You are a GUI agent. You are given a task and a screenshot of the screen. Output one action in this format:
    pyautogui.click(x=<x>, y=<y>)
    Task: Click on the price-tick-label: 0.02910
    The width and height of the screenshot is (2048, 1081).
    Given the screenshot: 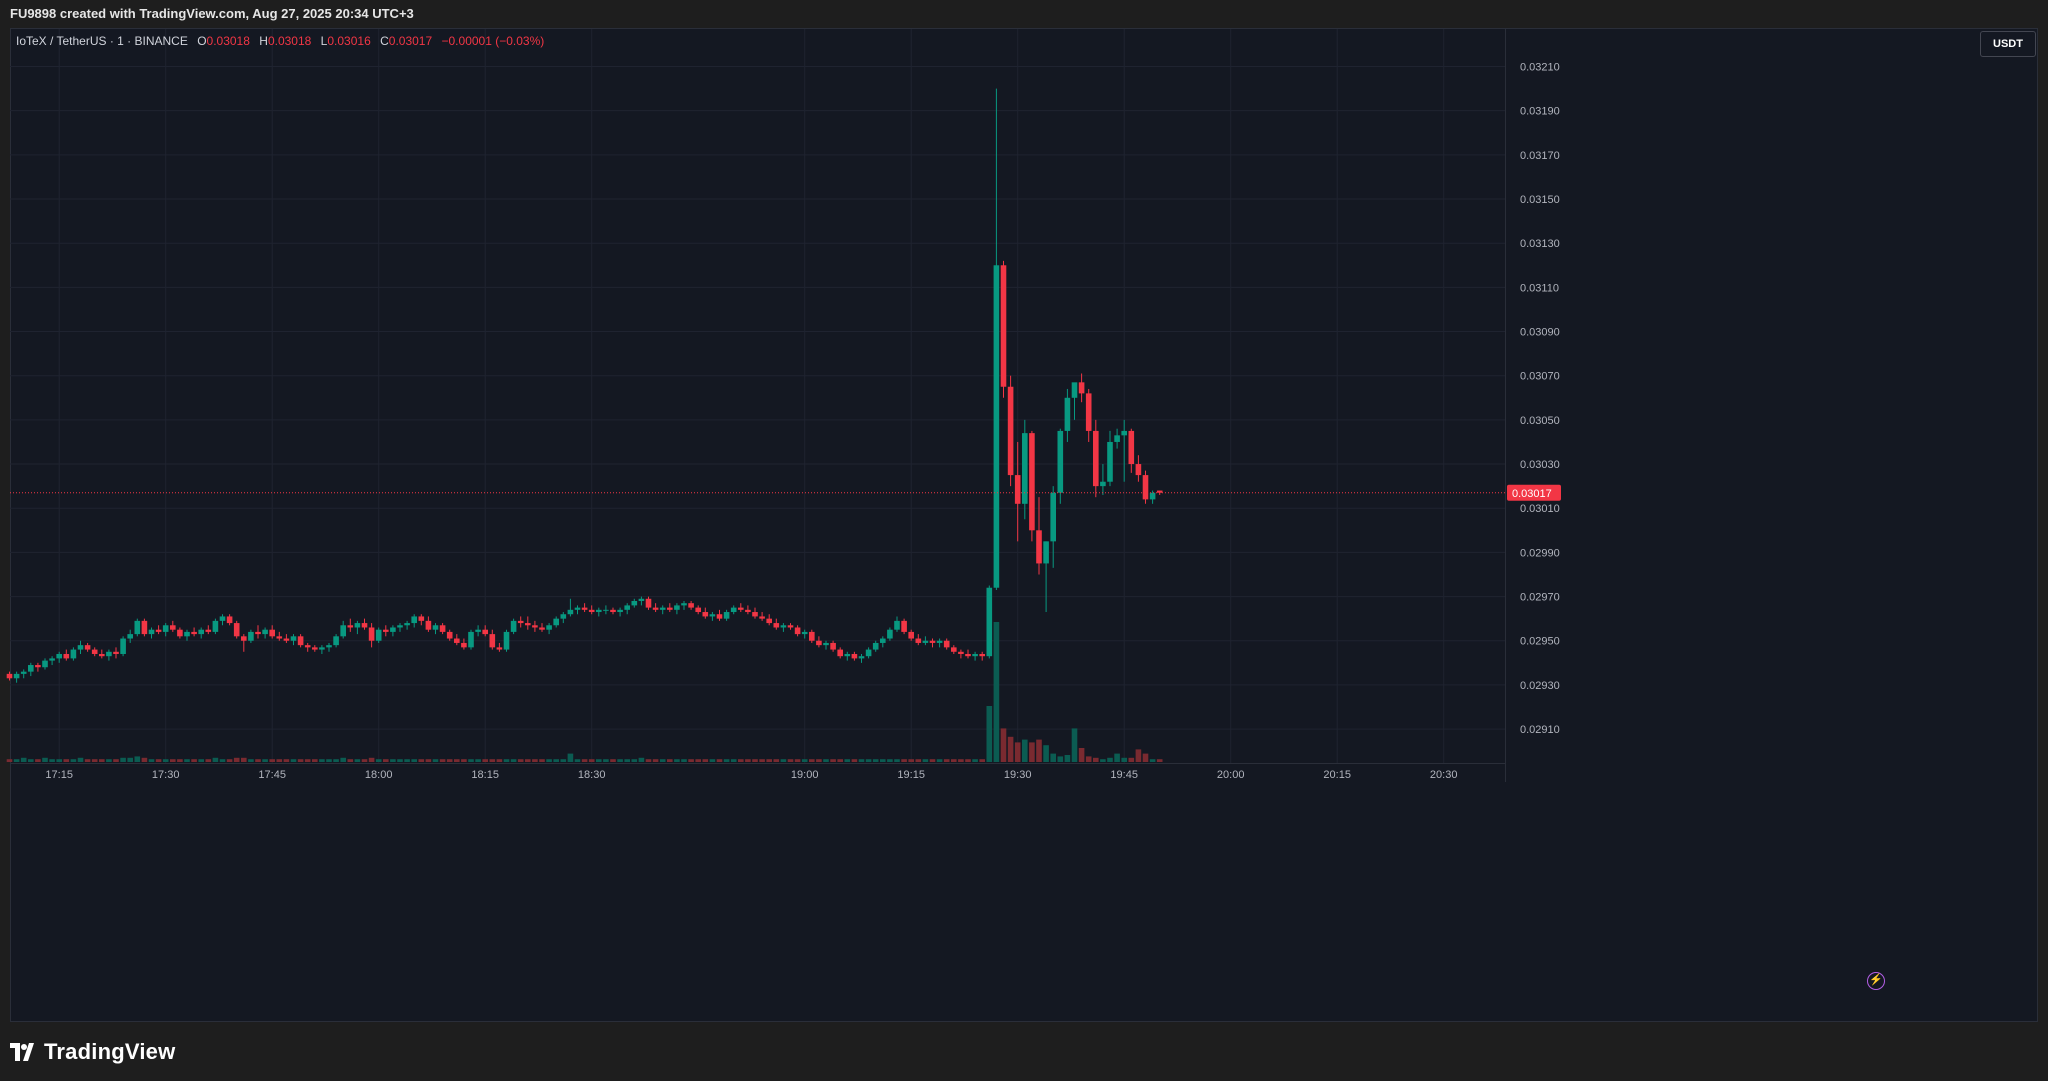 What is the action you would take?
    pyautogui.click(x=1540, y=730)
    